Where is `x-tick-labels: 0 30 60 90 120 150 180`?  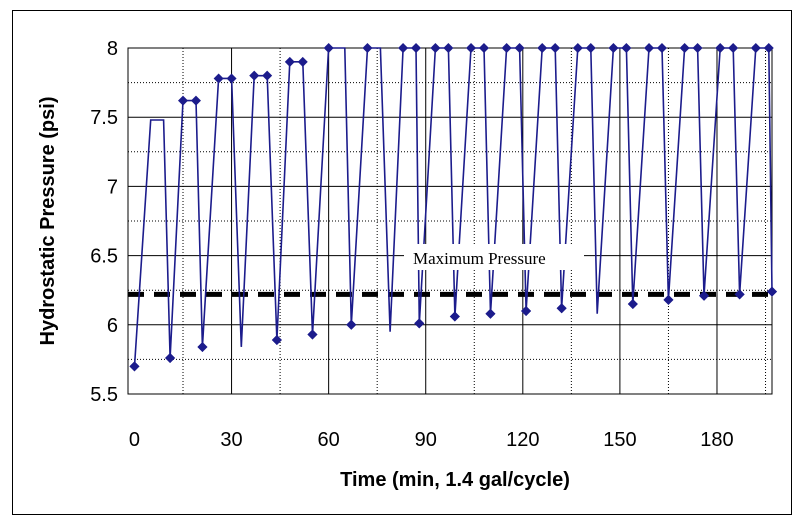
x-tick-labels: 0 30 60 90 120 150 180 is located at coordinates (431, 440).